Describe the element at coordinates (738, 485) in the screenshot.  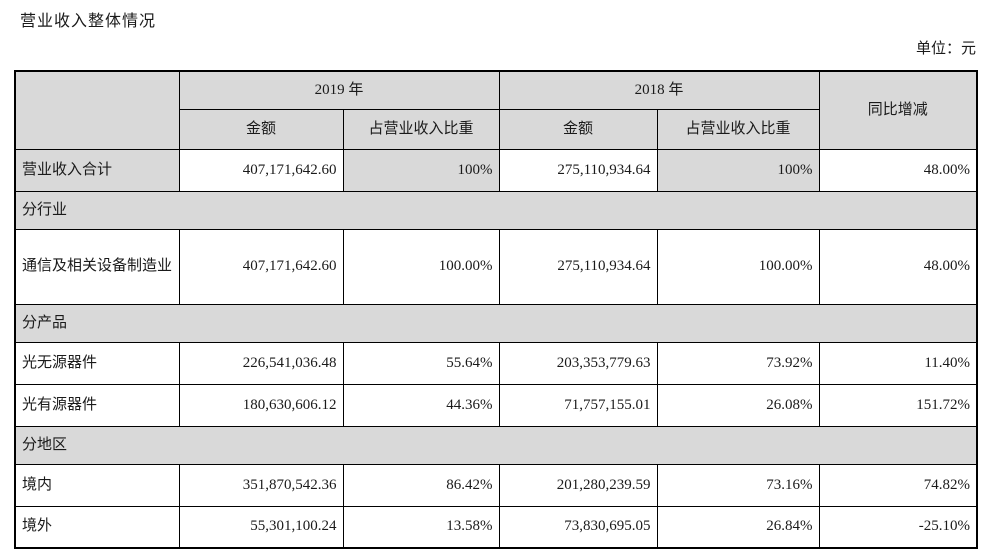
I see `cell-share-2018: 73.16%` at that location.